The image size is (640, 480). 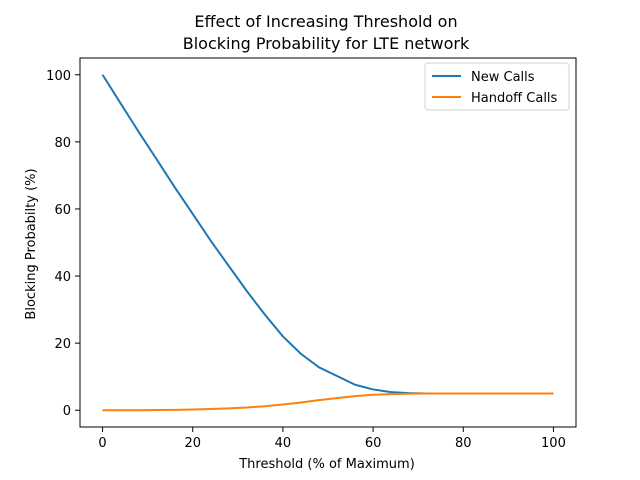 I want to click on x-tick-label: 80, so click(x=463, y=443).